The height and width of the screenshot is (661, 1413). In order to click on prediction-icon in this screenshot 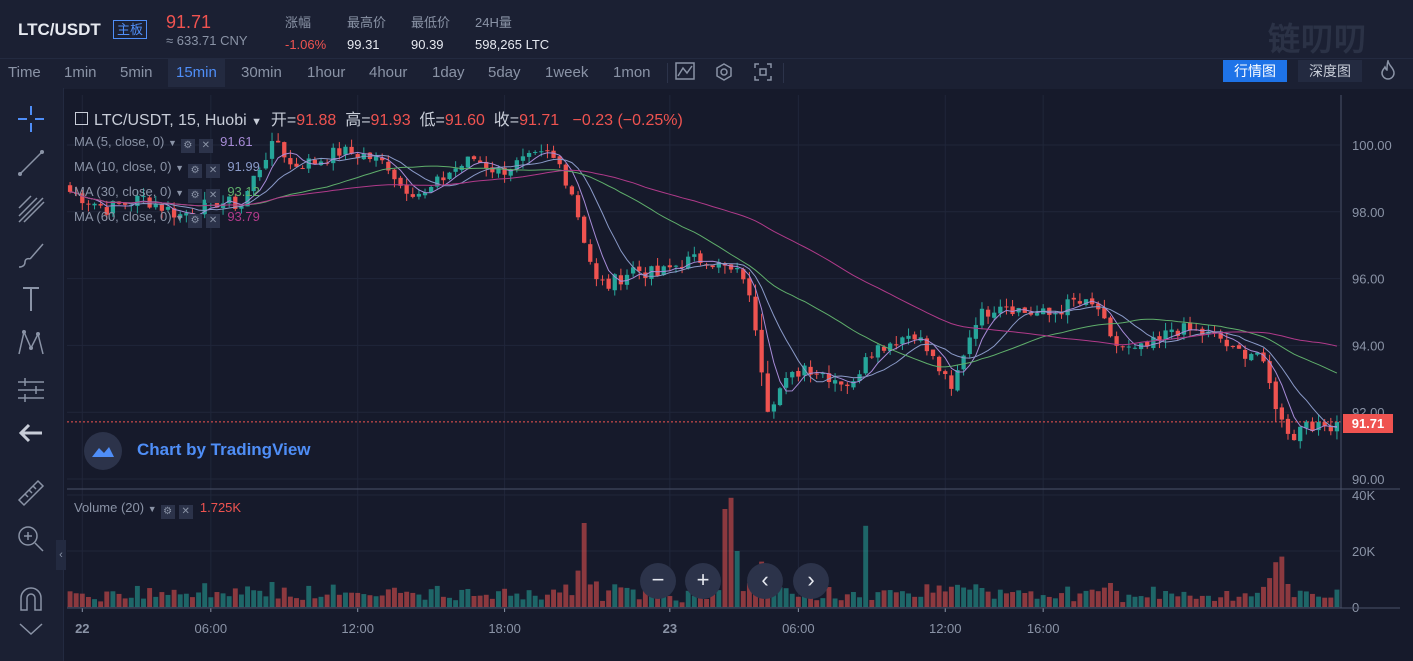, I will do `click(31, 389)`.